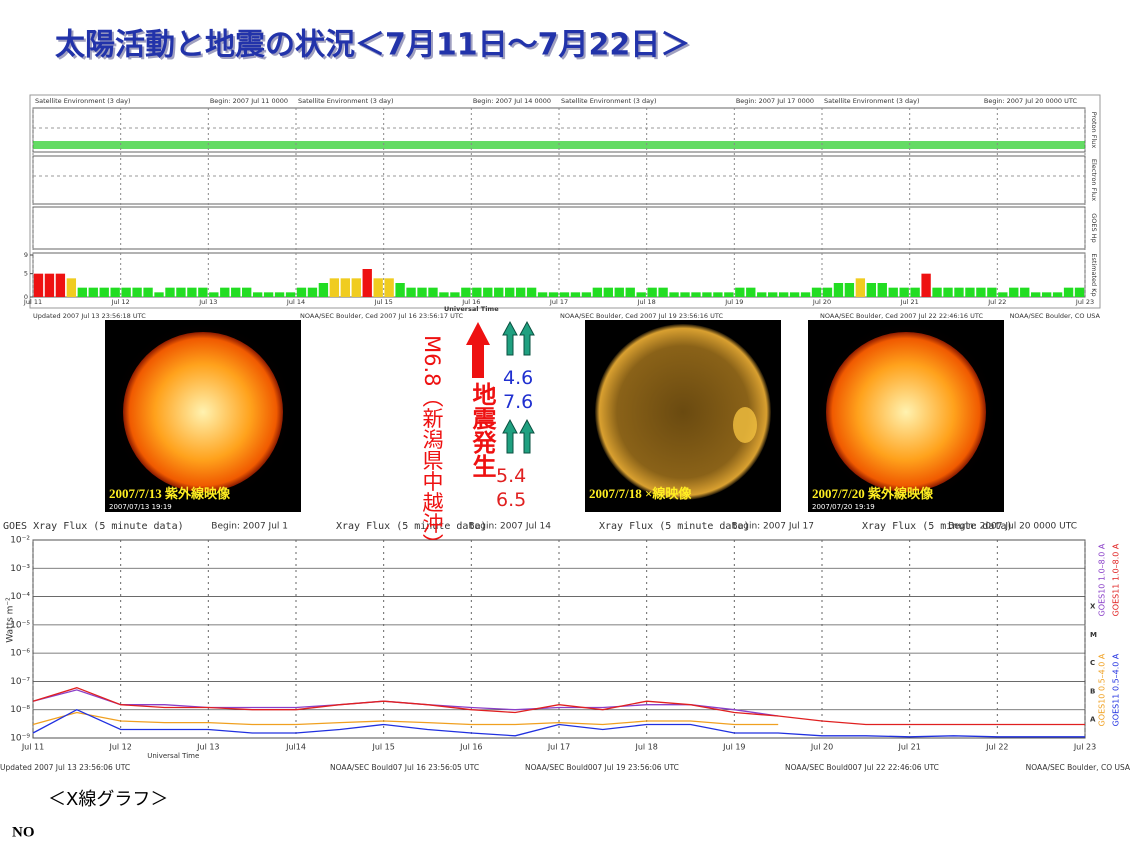  Describe the element at coordinates (20, 625) in the screenshot. I see `y-tick-label: 10⁻⁵` at that location.